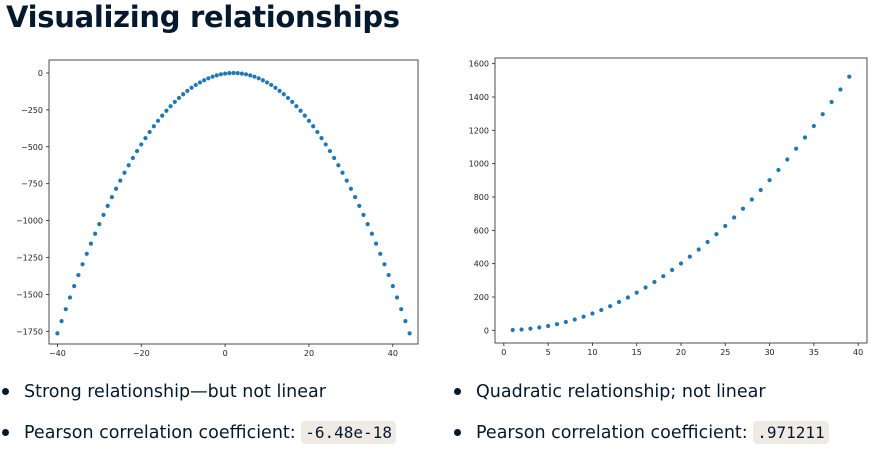  What do you see at coordinates (203, 17) in the screenshot?
I see `slide-title: Visualizing relationships` at bounding box center [203, 17].